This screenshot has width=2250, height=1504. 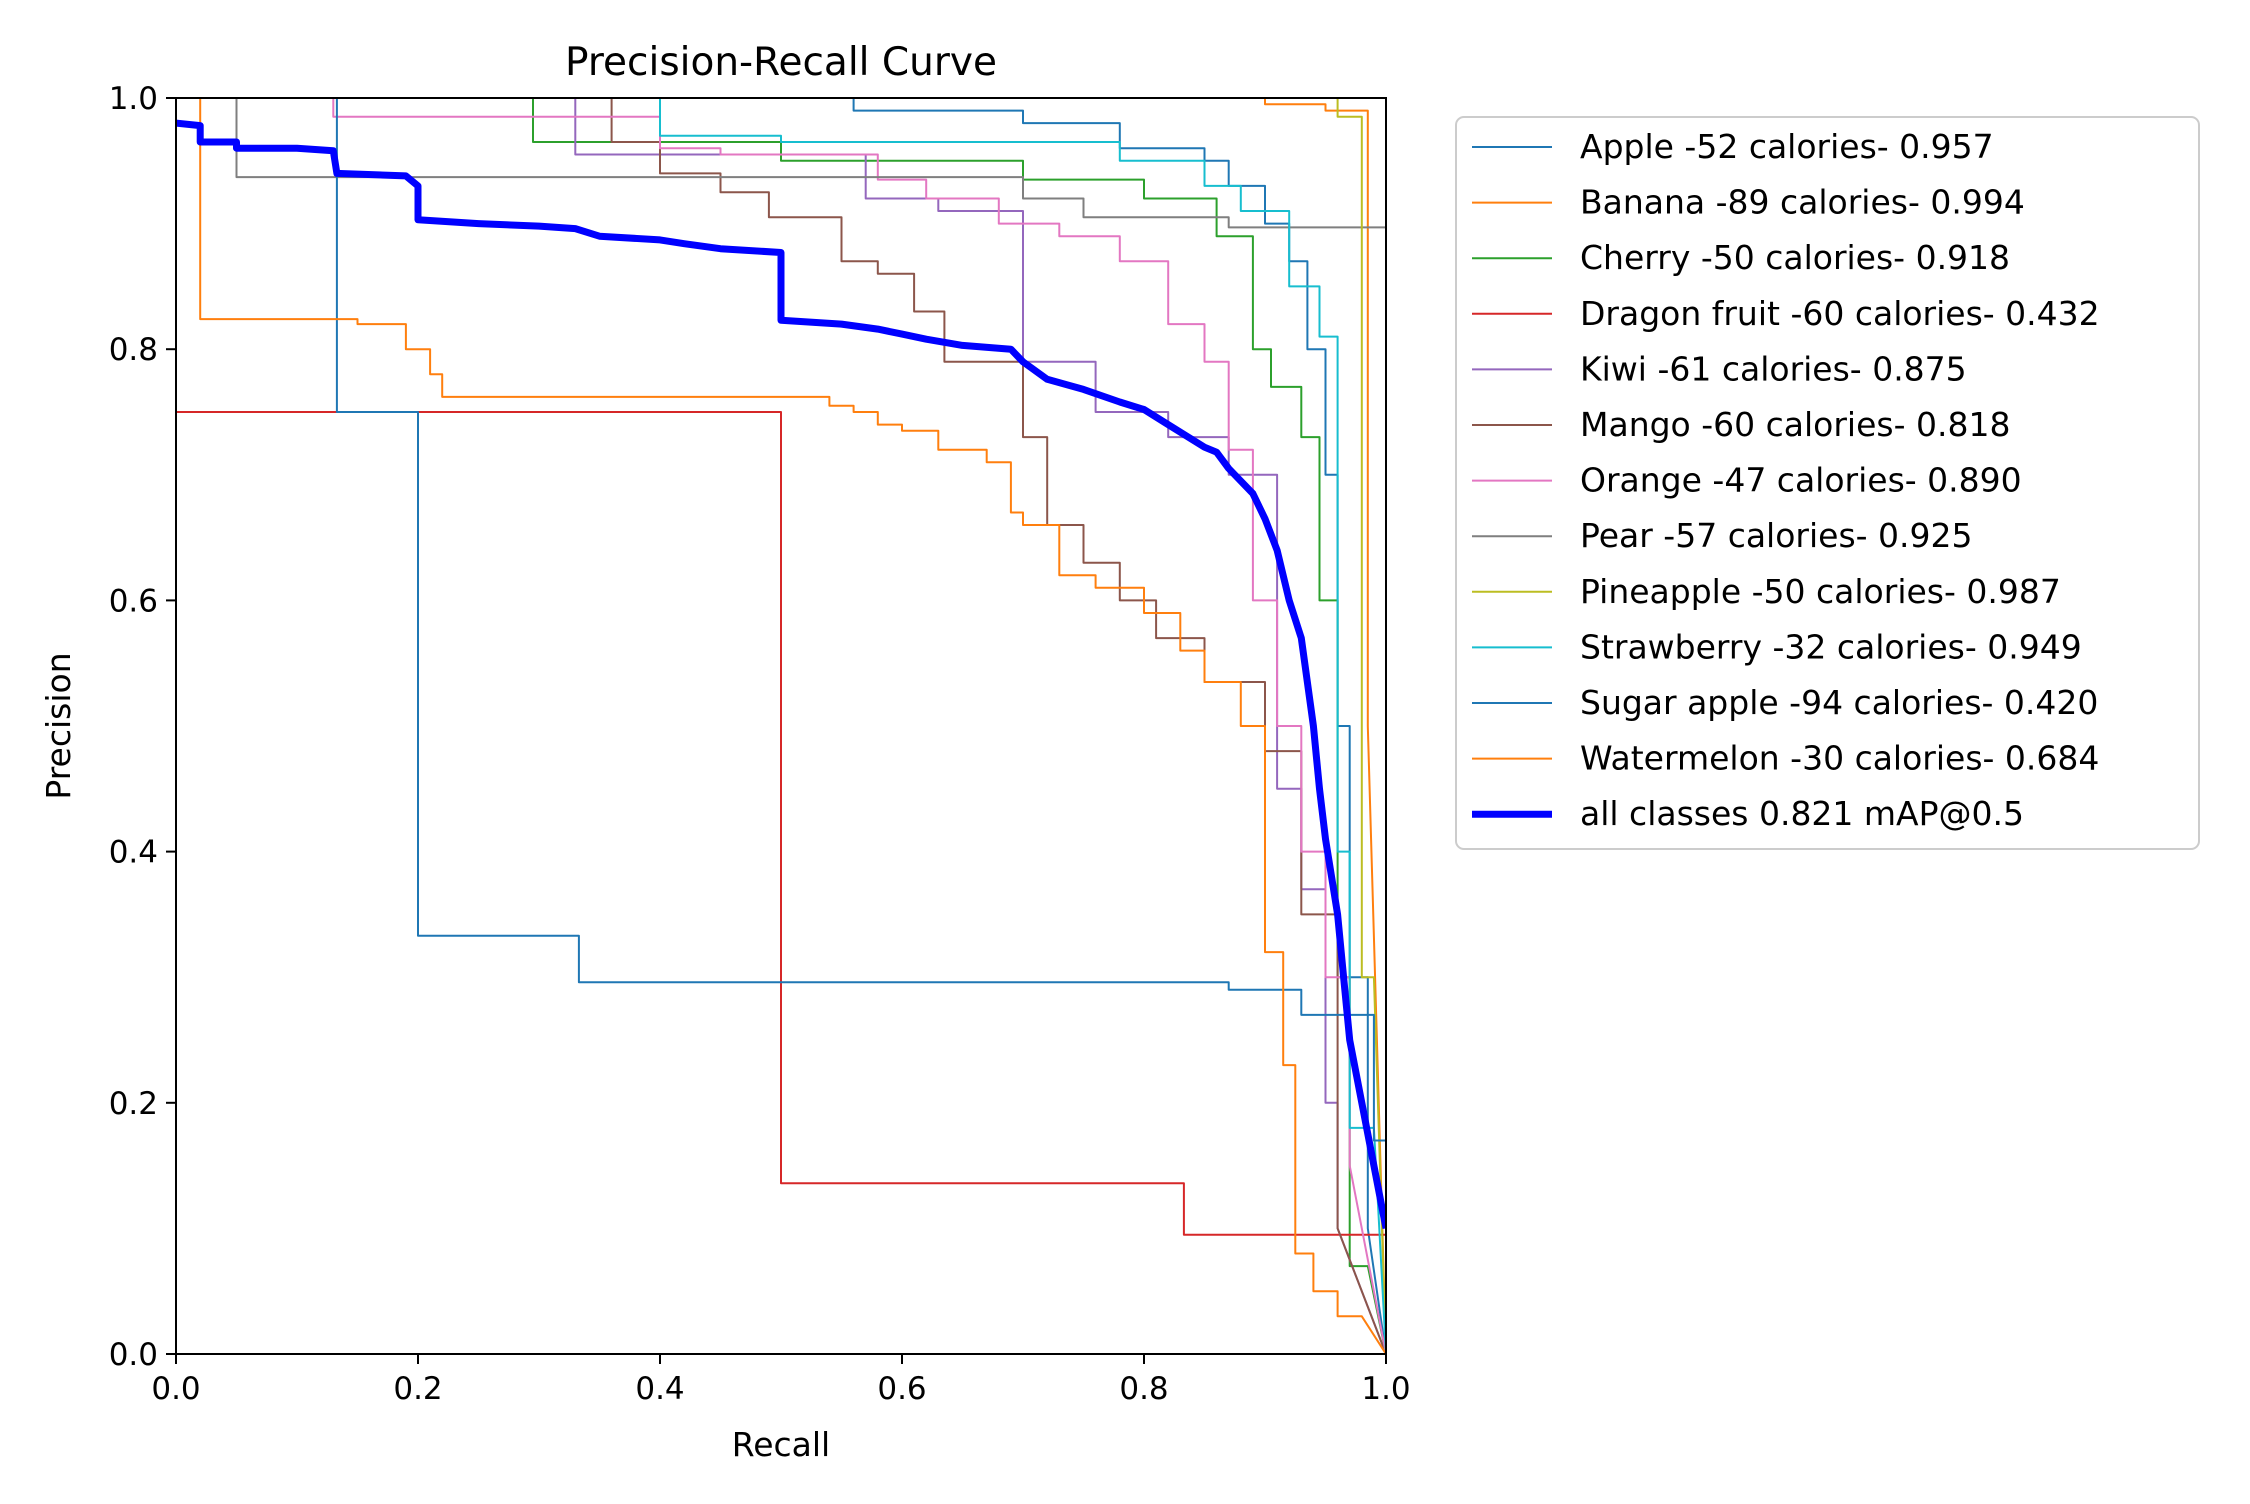 I want to click on y-axis-label: Precision, so click(x=58, y=725).